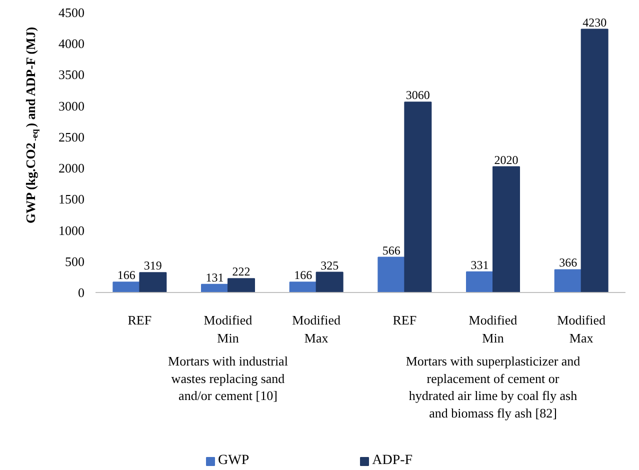  I want to click on y-axis-title: GWP (kg.CO2-eq) and ADP-F (MJ), so click(31, 125).